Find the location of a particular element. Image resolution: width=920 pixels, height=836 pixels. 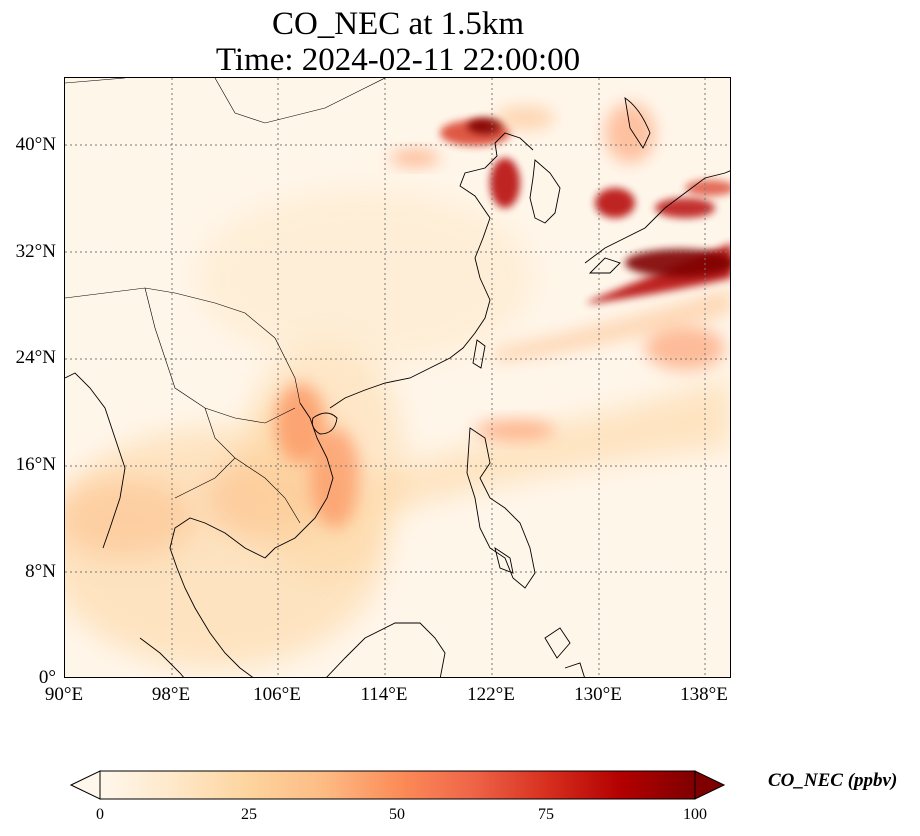

colorbar-tick-75: 75 is located at coordinates (546, 814).